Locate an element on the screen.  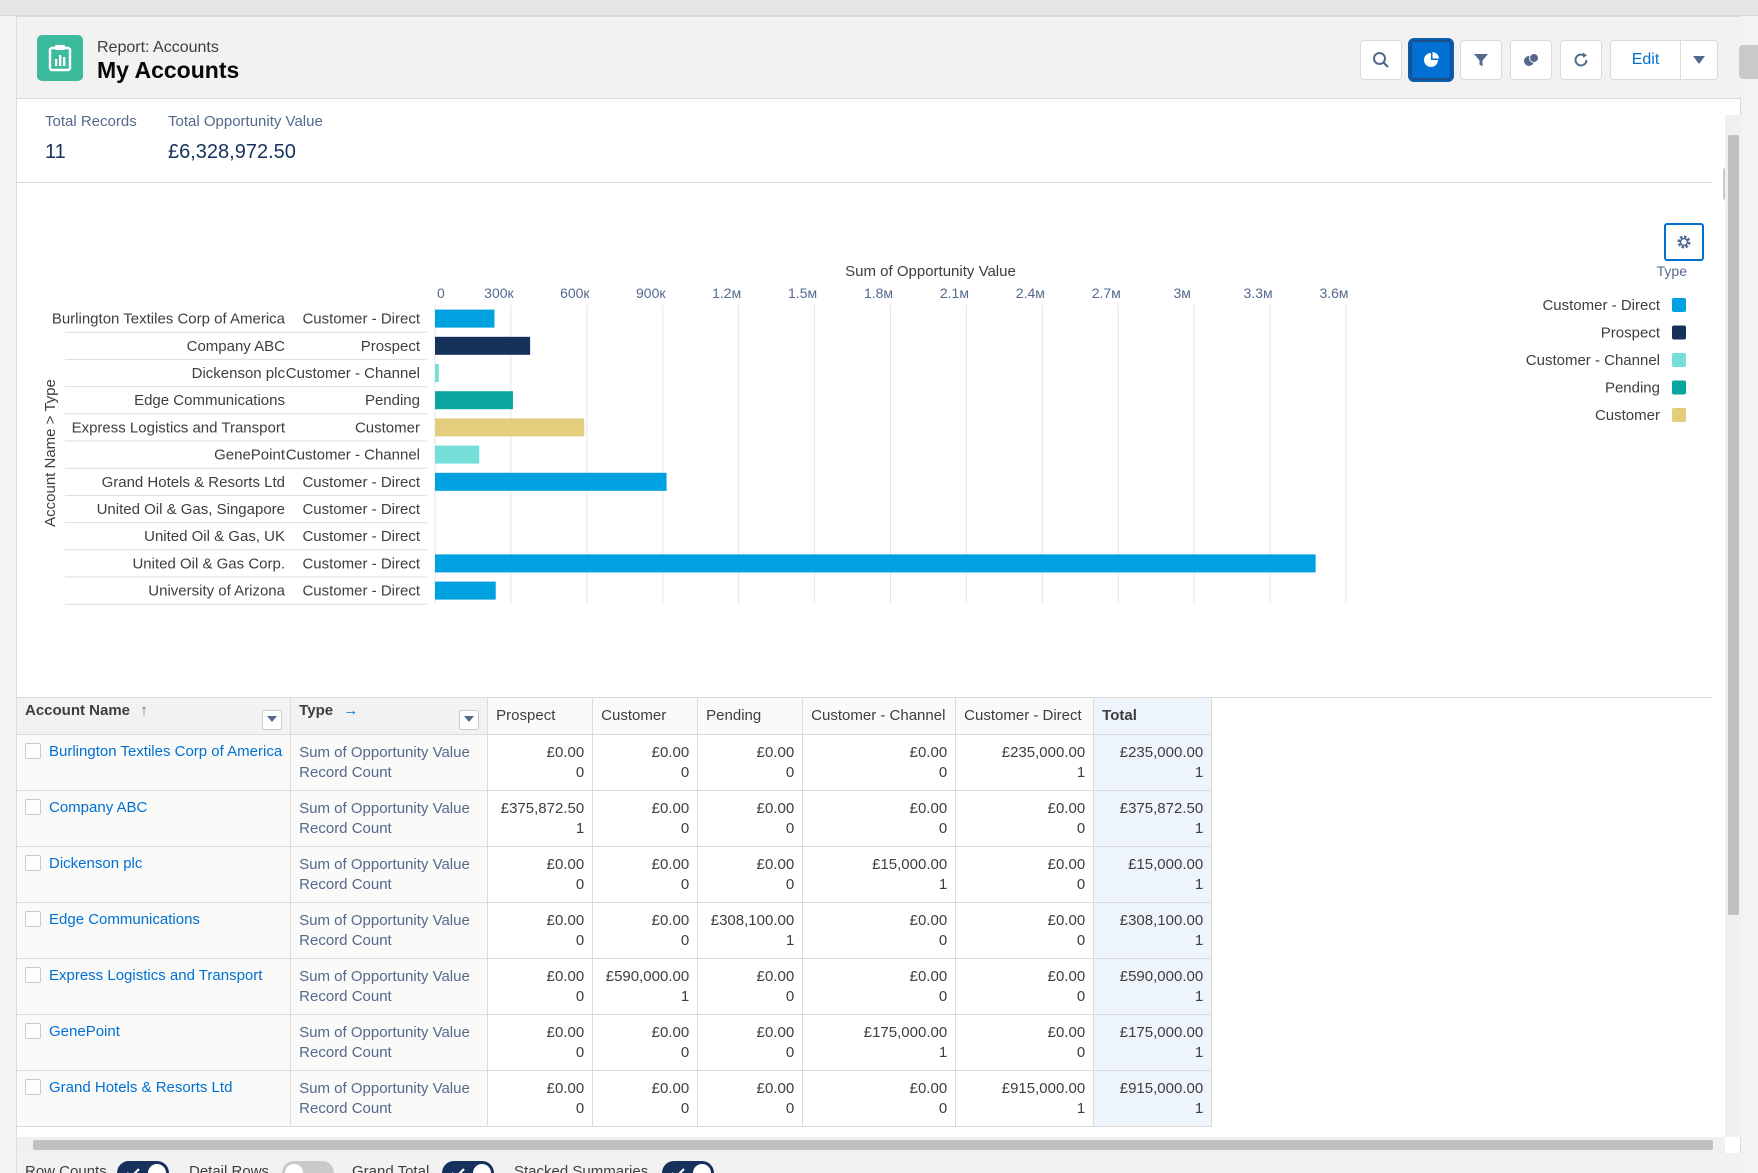
side-panel-handle is located at coordinates (1748, 62).